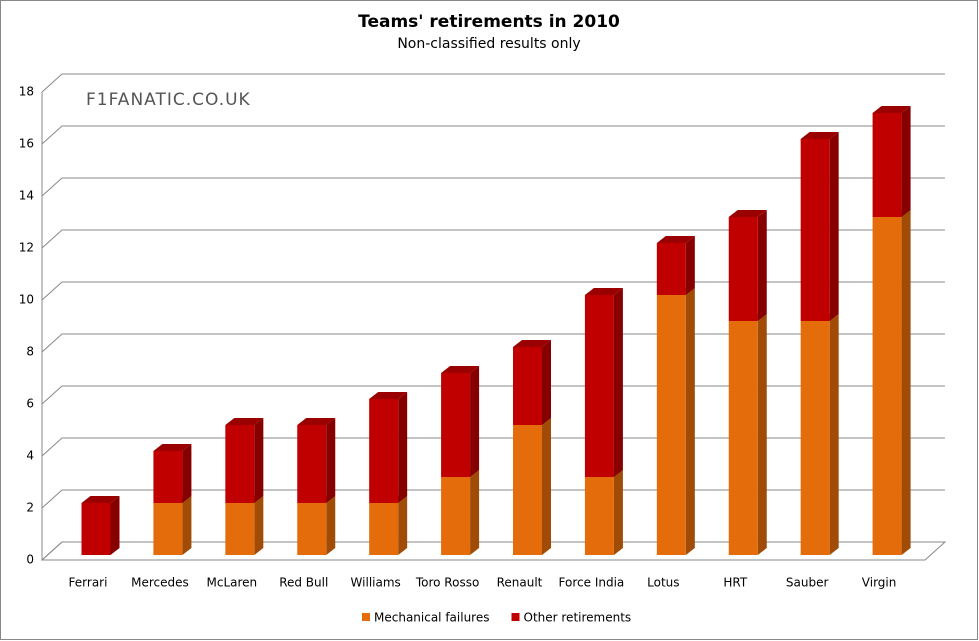  What do you see at coordinates (879, 583) in the screenshot?
I see `x-tick-label: Virgin` at bounding box center [879, 583].